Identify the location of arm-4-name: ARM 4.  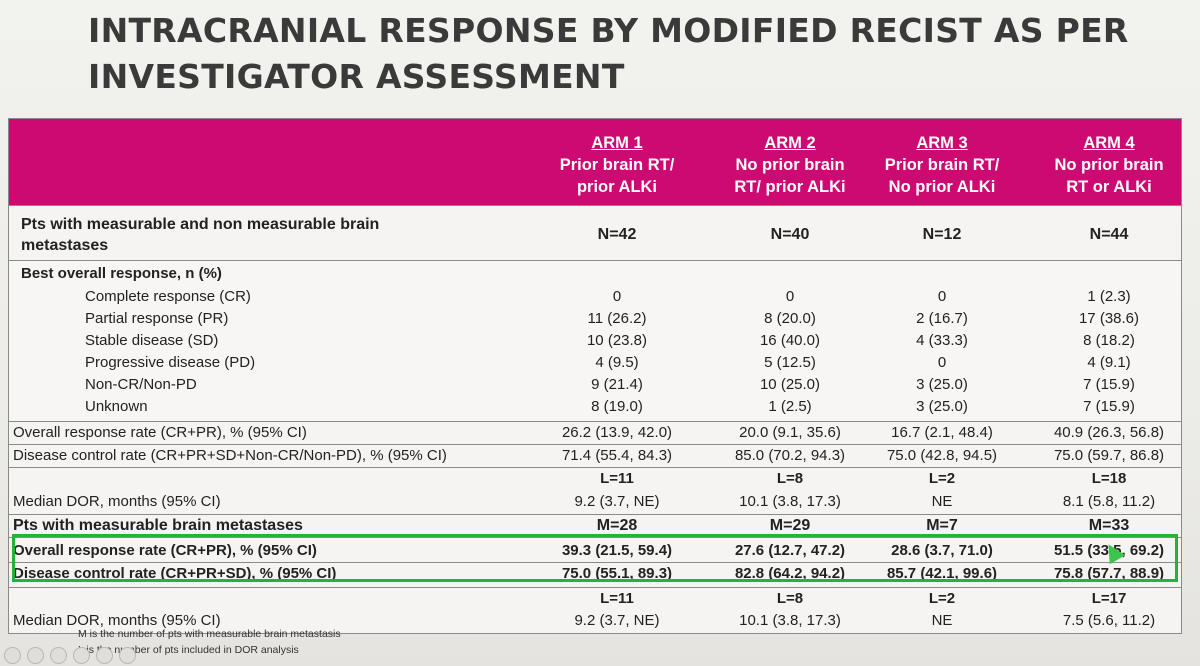
(1109, 143).